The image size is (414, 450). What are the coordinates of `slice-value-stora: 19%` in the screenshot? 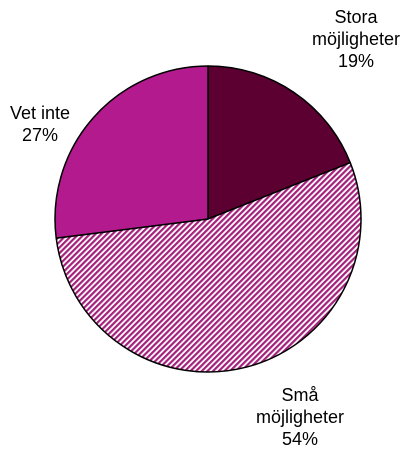 It's located at (356, 61).